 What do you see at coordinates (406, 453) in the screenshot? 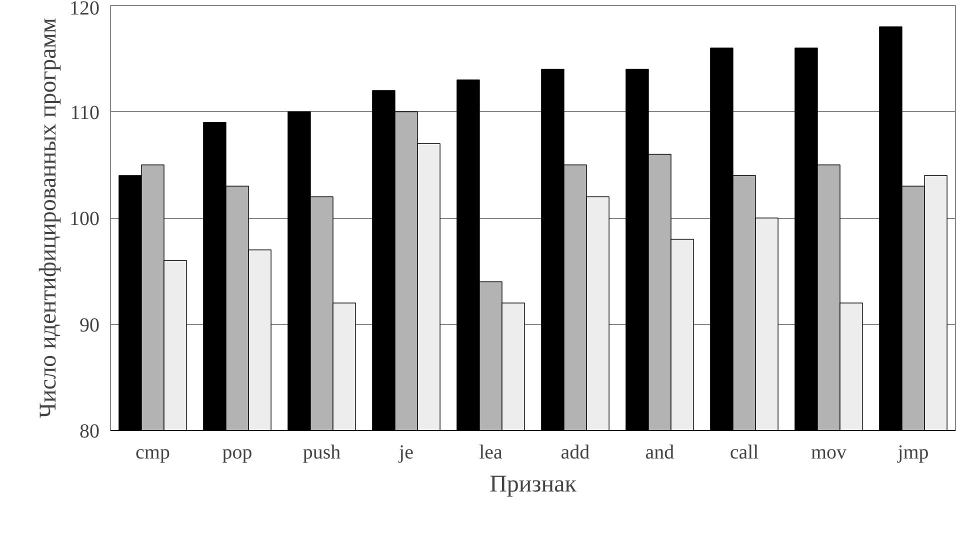
I see `x-tick-label: je` at bounding box center [406, 453].